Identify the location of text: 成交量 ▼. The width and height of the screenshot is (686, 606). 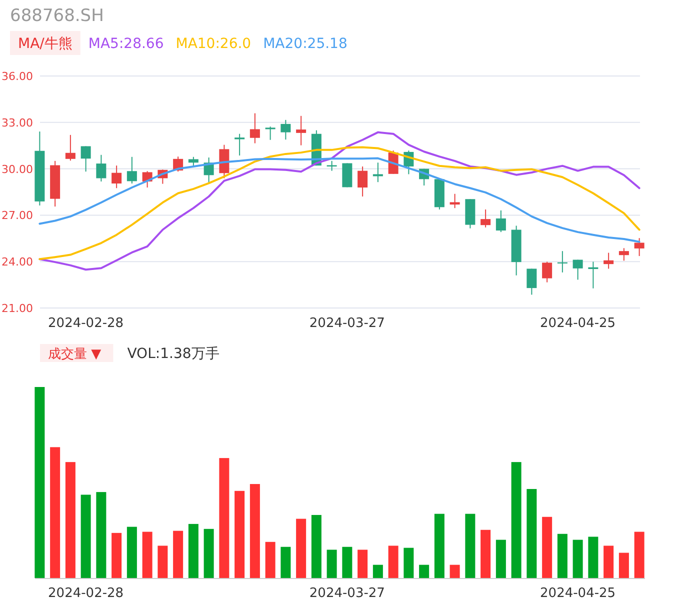
(75, 354).